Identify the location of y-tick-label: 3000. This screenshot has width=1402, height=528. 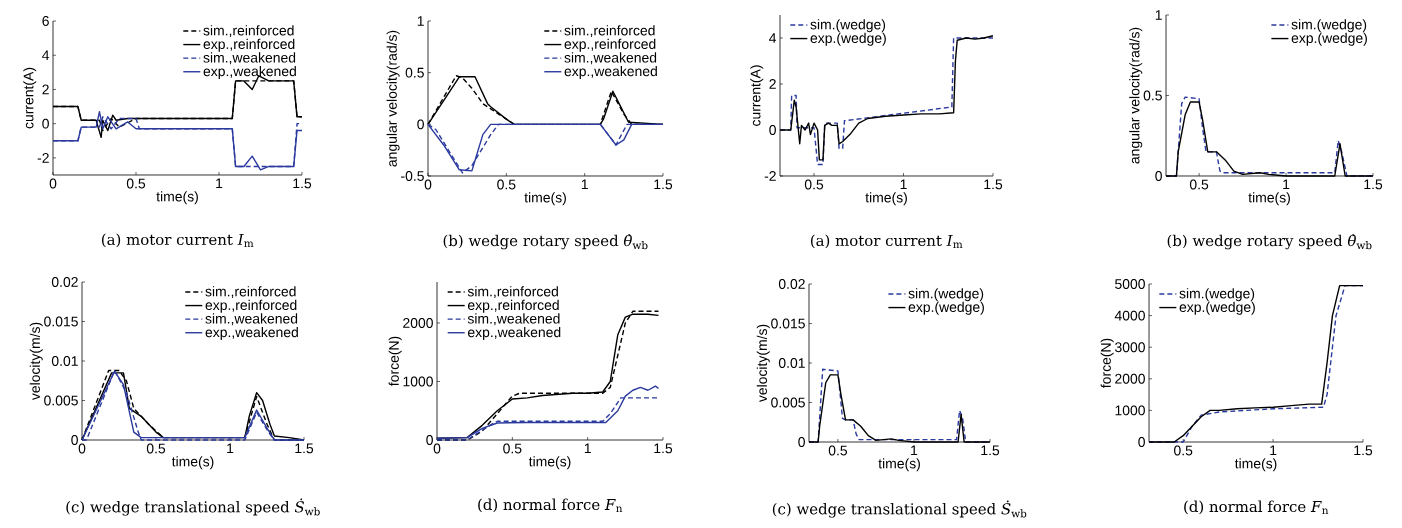
(1130, 347).